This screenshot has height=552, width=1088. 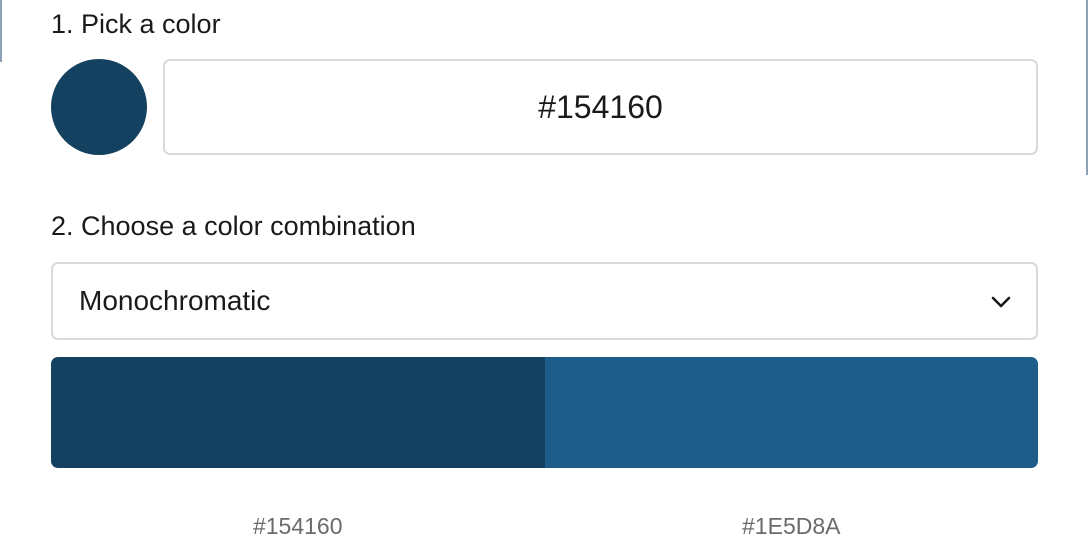 What do you see at coordinates (544, 527) in the screenshot?
I see `palette-hex-labels: #154160 #1E5D8A` at bounding box center [544, 527].